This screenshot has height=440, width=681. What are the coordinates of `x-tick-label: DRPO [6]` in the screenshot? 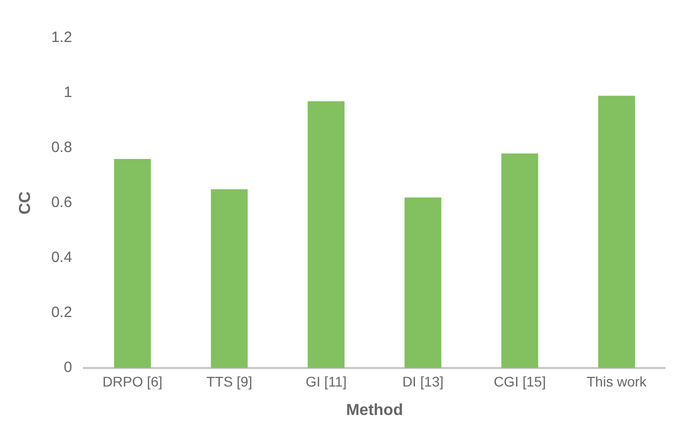 It's located at (132, 381).